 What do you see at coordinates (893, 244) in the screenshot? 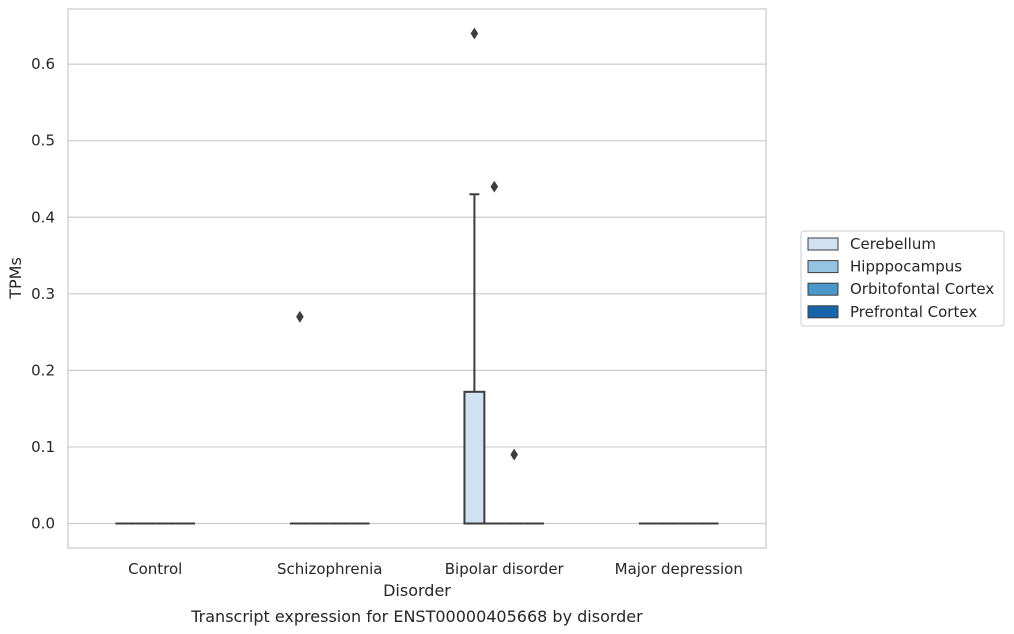
I see `legend-label: Cerebellum` at bounding box center [893, 244].